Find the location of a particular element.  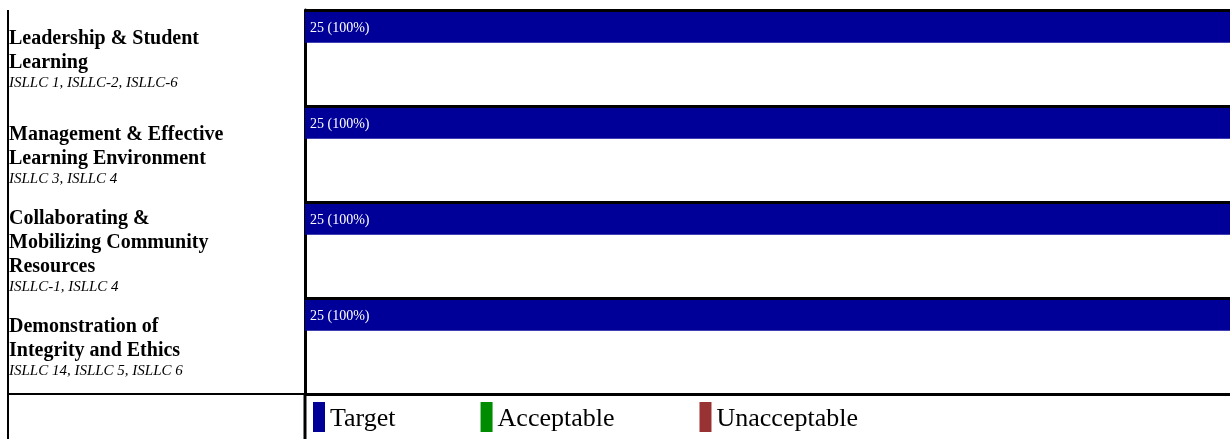

legend-label: Acceptable is located at coordinates (556, 417).